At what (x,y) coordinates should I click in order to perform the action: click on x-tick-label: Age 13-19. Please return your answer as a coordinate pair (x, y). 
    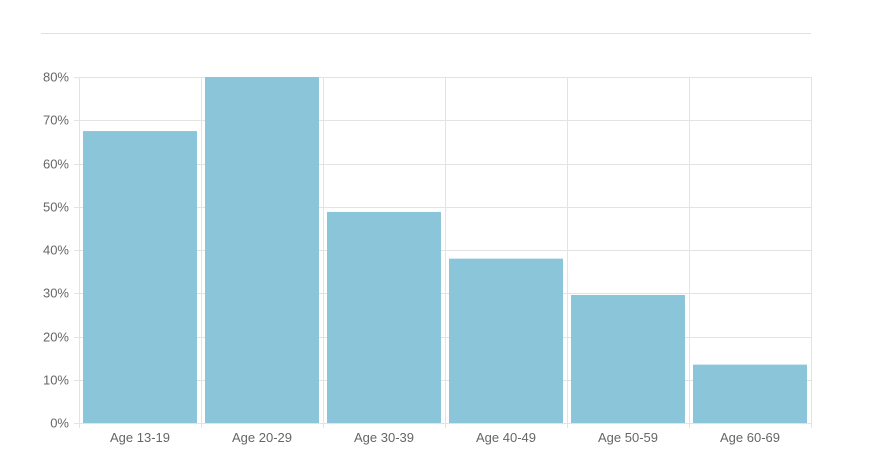
    Looking at the image, I should click on (140, 437).